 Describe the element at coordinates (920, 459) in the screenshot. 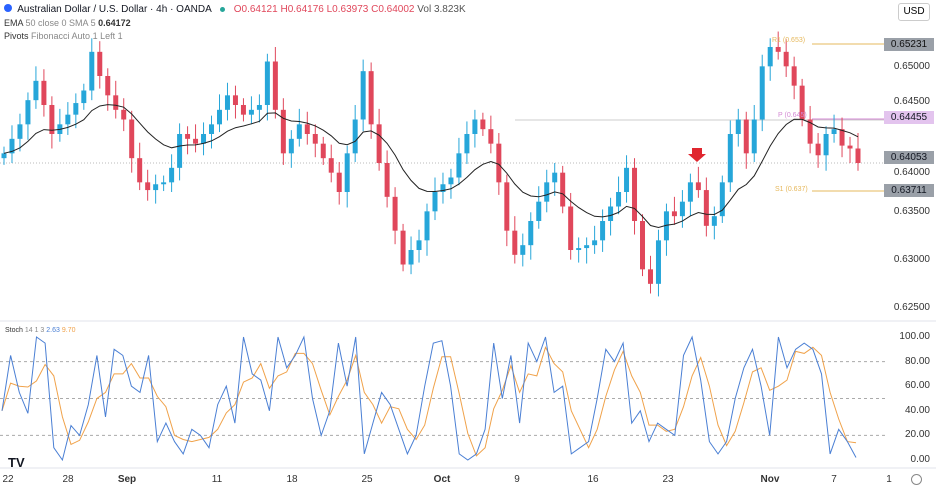

I see `stoch-tick: 0.00` at that location.